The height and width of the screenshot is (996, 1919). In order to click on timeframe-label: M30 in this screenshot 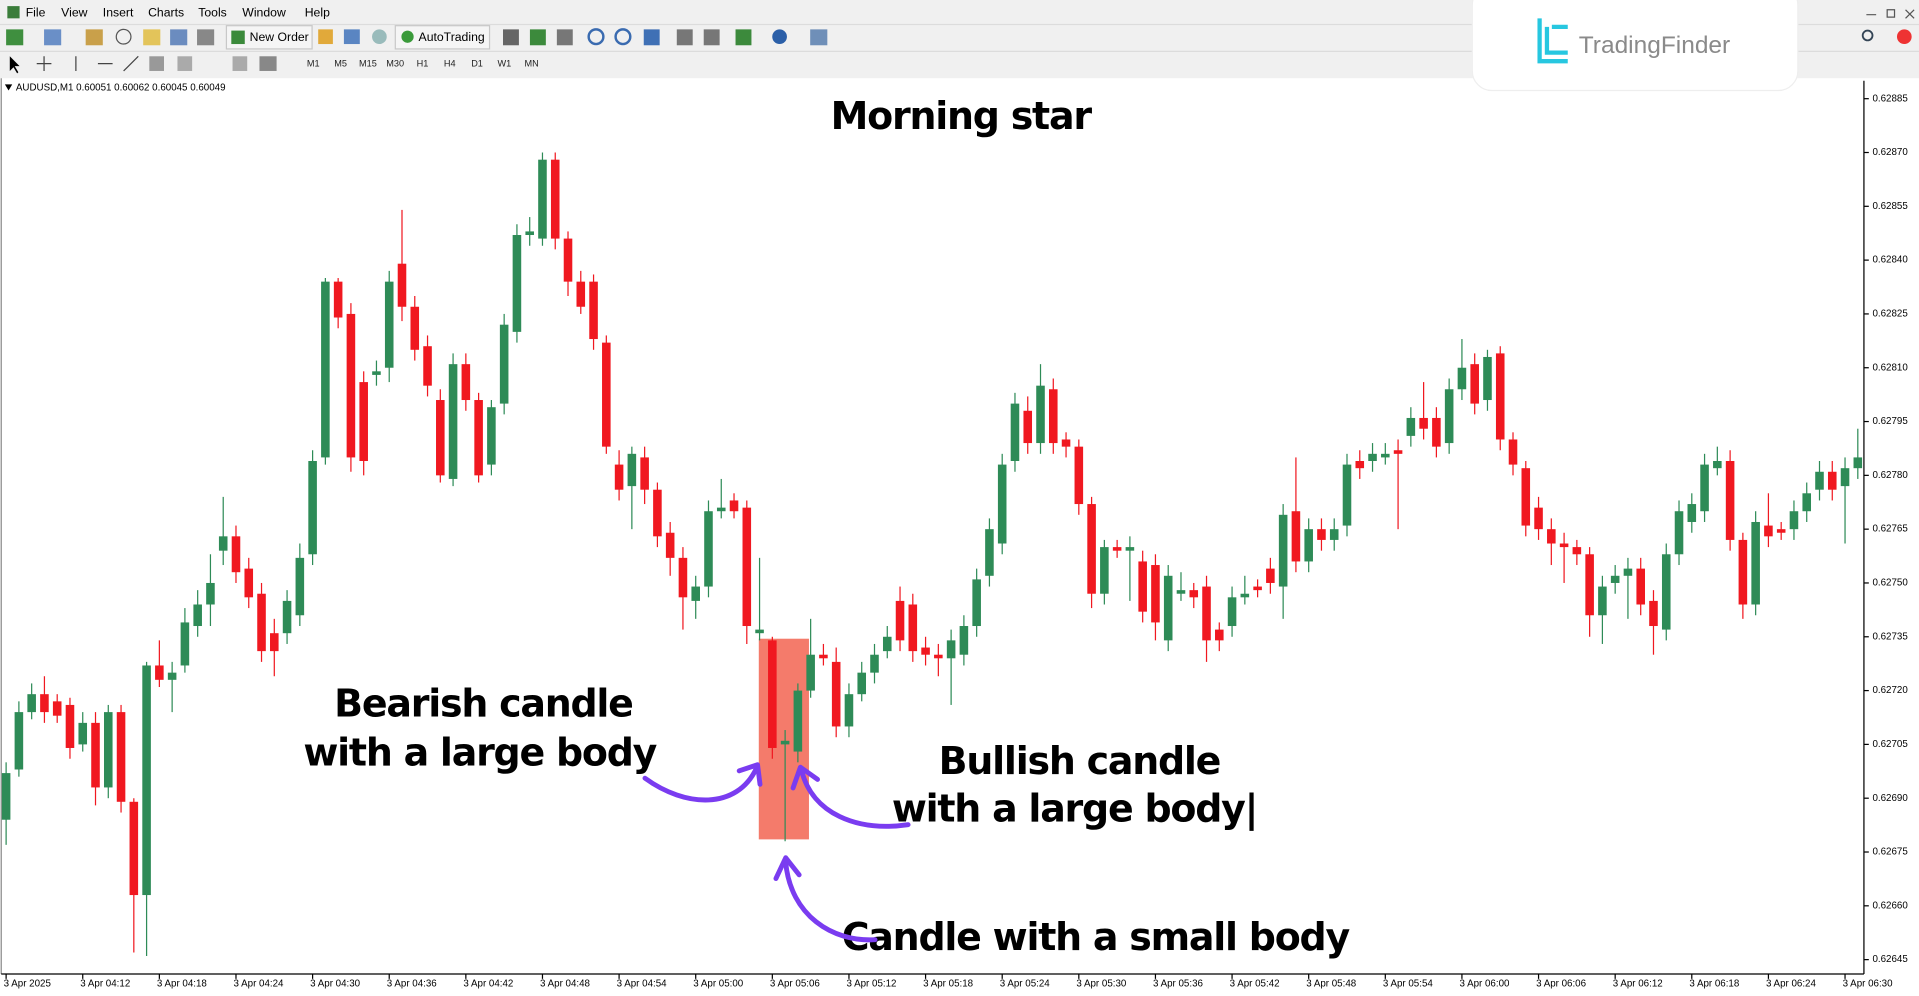, I will do `click(395, 64)`.